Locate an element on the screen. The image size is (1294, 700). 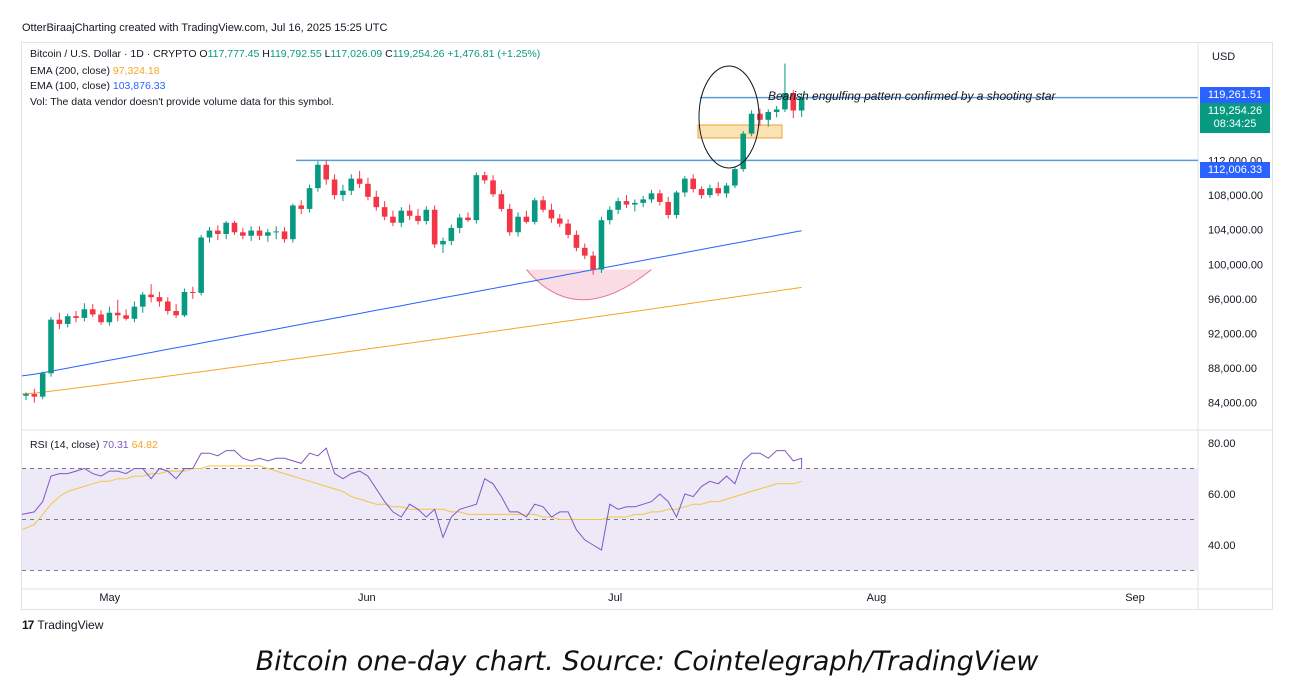
demand-zone-box is located at coordinates (740, 131).